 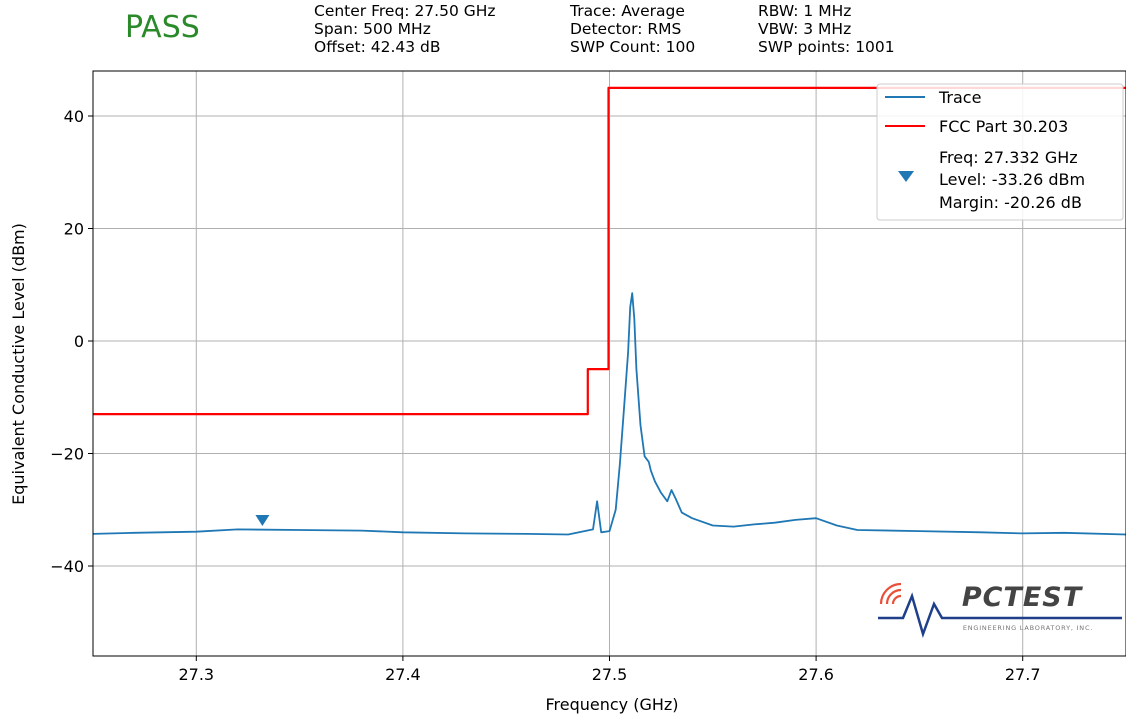 I want to click on info-column-bandwidth: RBW: 1 MHz VBW: 3 MHz SWP points: 1001, so click(x=826, y=29).